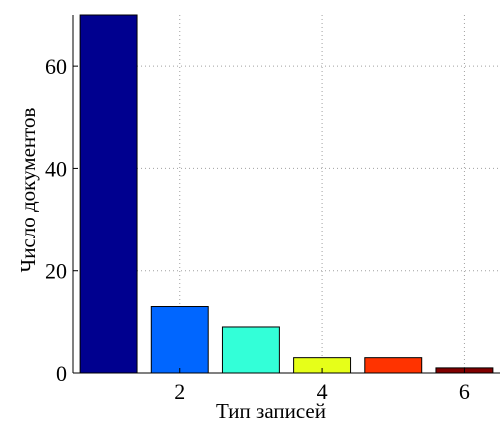 This screenshot has width=500, height=423. What do you see at coordinates (56, 66) in the screenshot?
I see `y-tick-label: 60` at bounding box center [56, 66].